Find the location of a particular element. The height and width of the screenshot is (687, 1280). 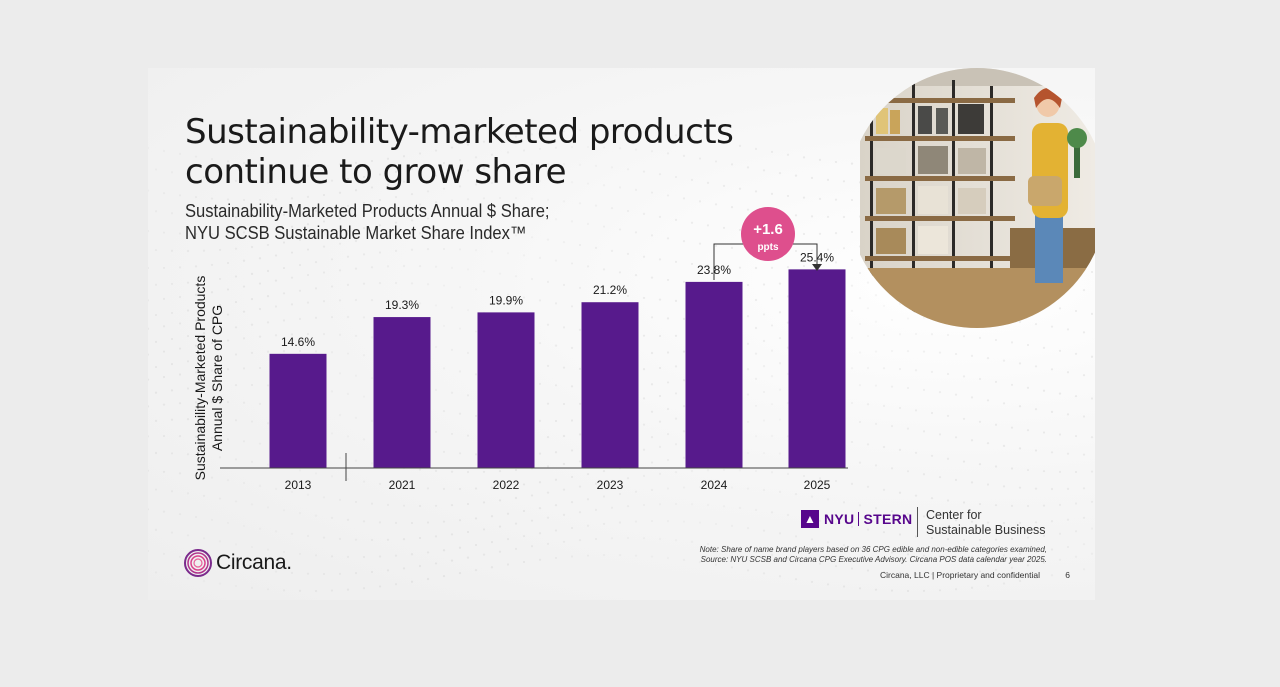

nyu-stern-logo: ▲ NYU STERN is located at coordinates (856, 519).